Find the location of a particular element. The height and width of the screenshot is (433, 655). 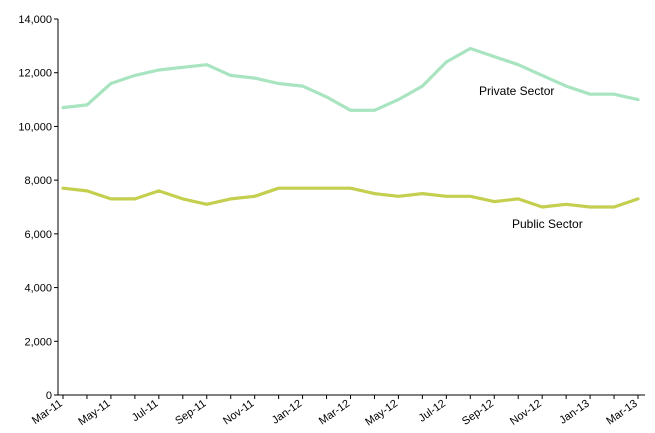

y-tick-label: 10,000 is located at coordinates (35, 127).